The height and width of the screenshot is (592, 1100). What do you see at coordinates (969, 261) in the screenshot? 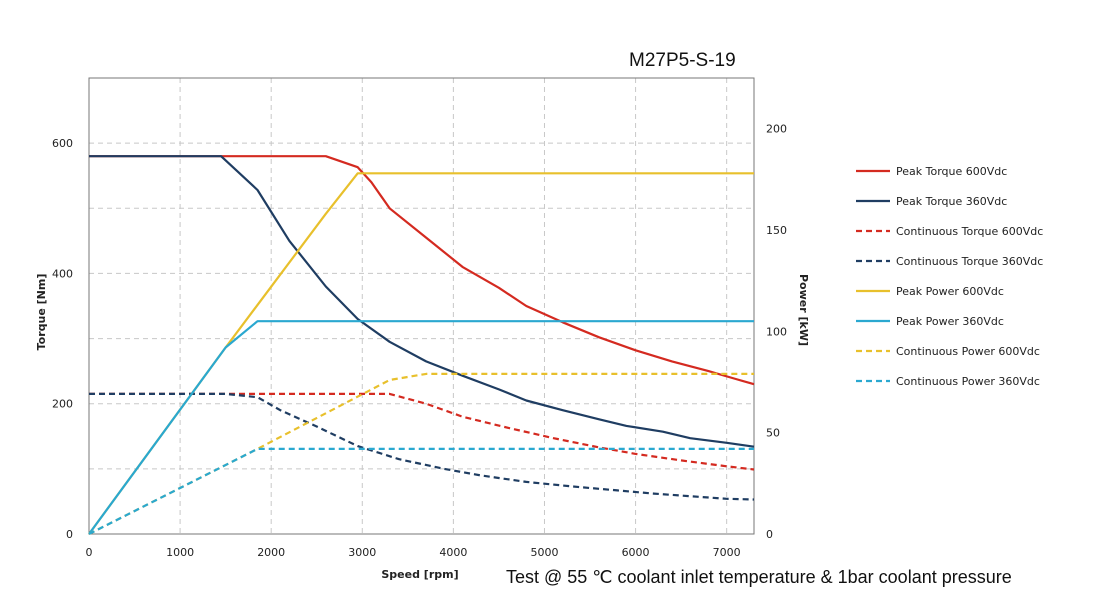
I see `legend-label-3: Continuous Torque 360Vdc` at bounding box center [969, 261].